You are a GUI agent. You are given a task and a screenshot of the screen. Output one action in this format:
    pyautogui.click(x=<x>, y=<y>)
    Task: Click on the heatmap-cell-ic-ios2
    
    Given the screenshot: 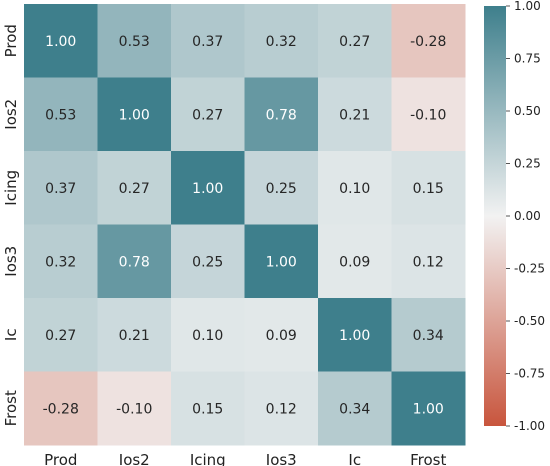 What is the action you would take?
    pyautogui.click(x=134, y=335)
    